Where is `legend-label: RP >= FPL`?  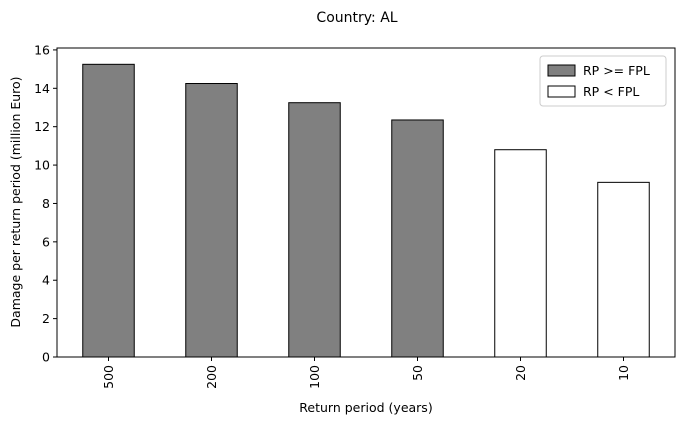
legend-label: RP >= FPL is located at coordinates (616, 70).